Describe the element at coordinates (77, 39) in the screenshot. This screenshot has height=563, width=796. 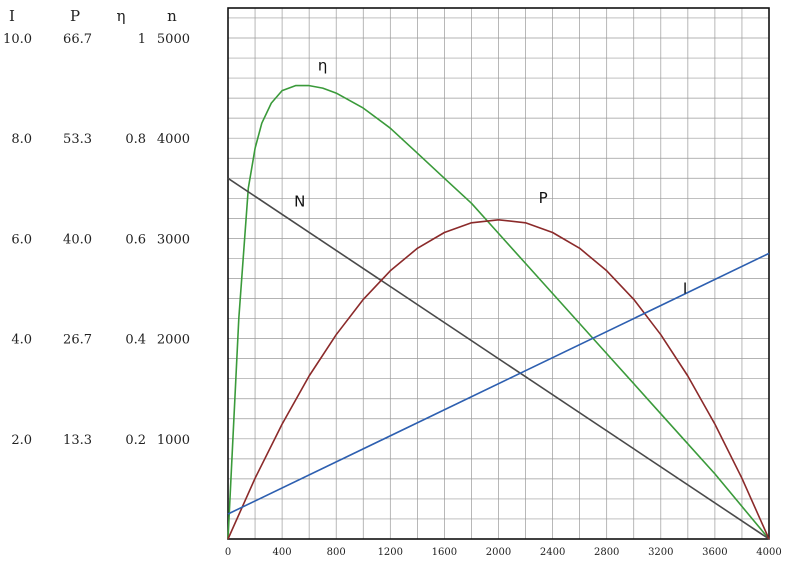
I see `y-tick-label: 66.7` at that location.